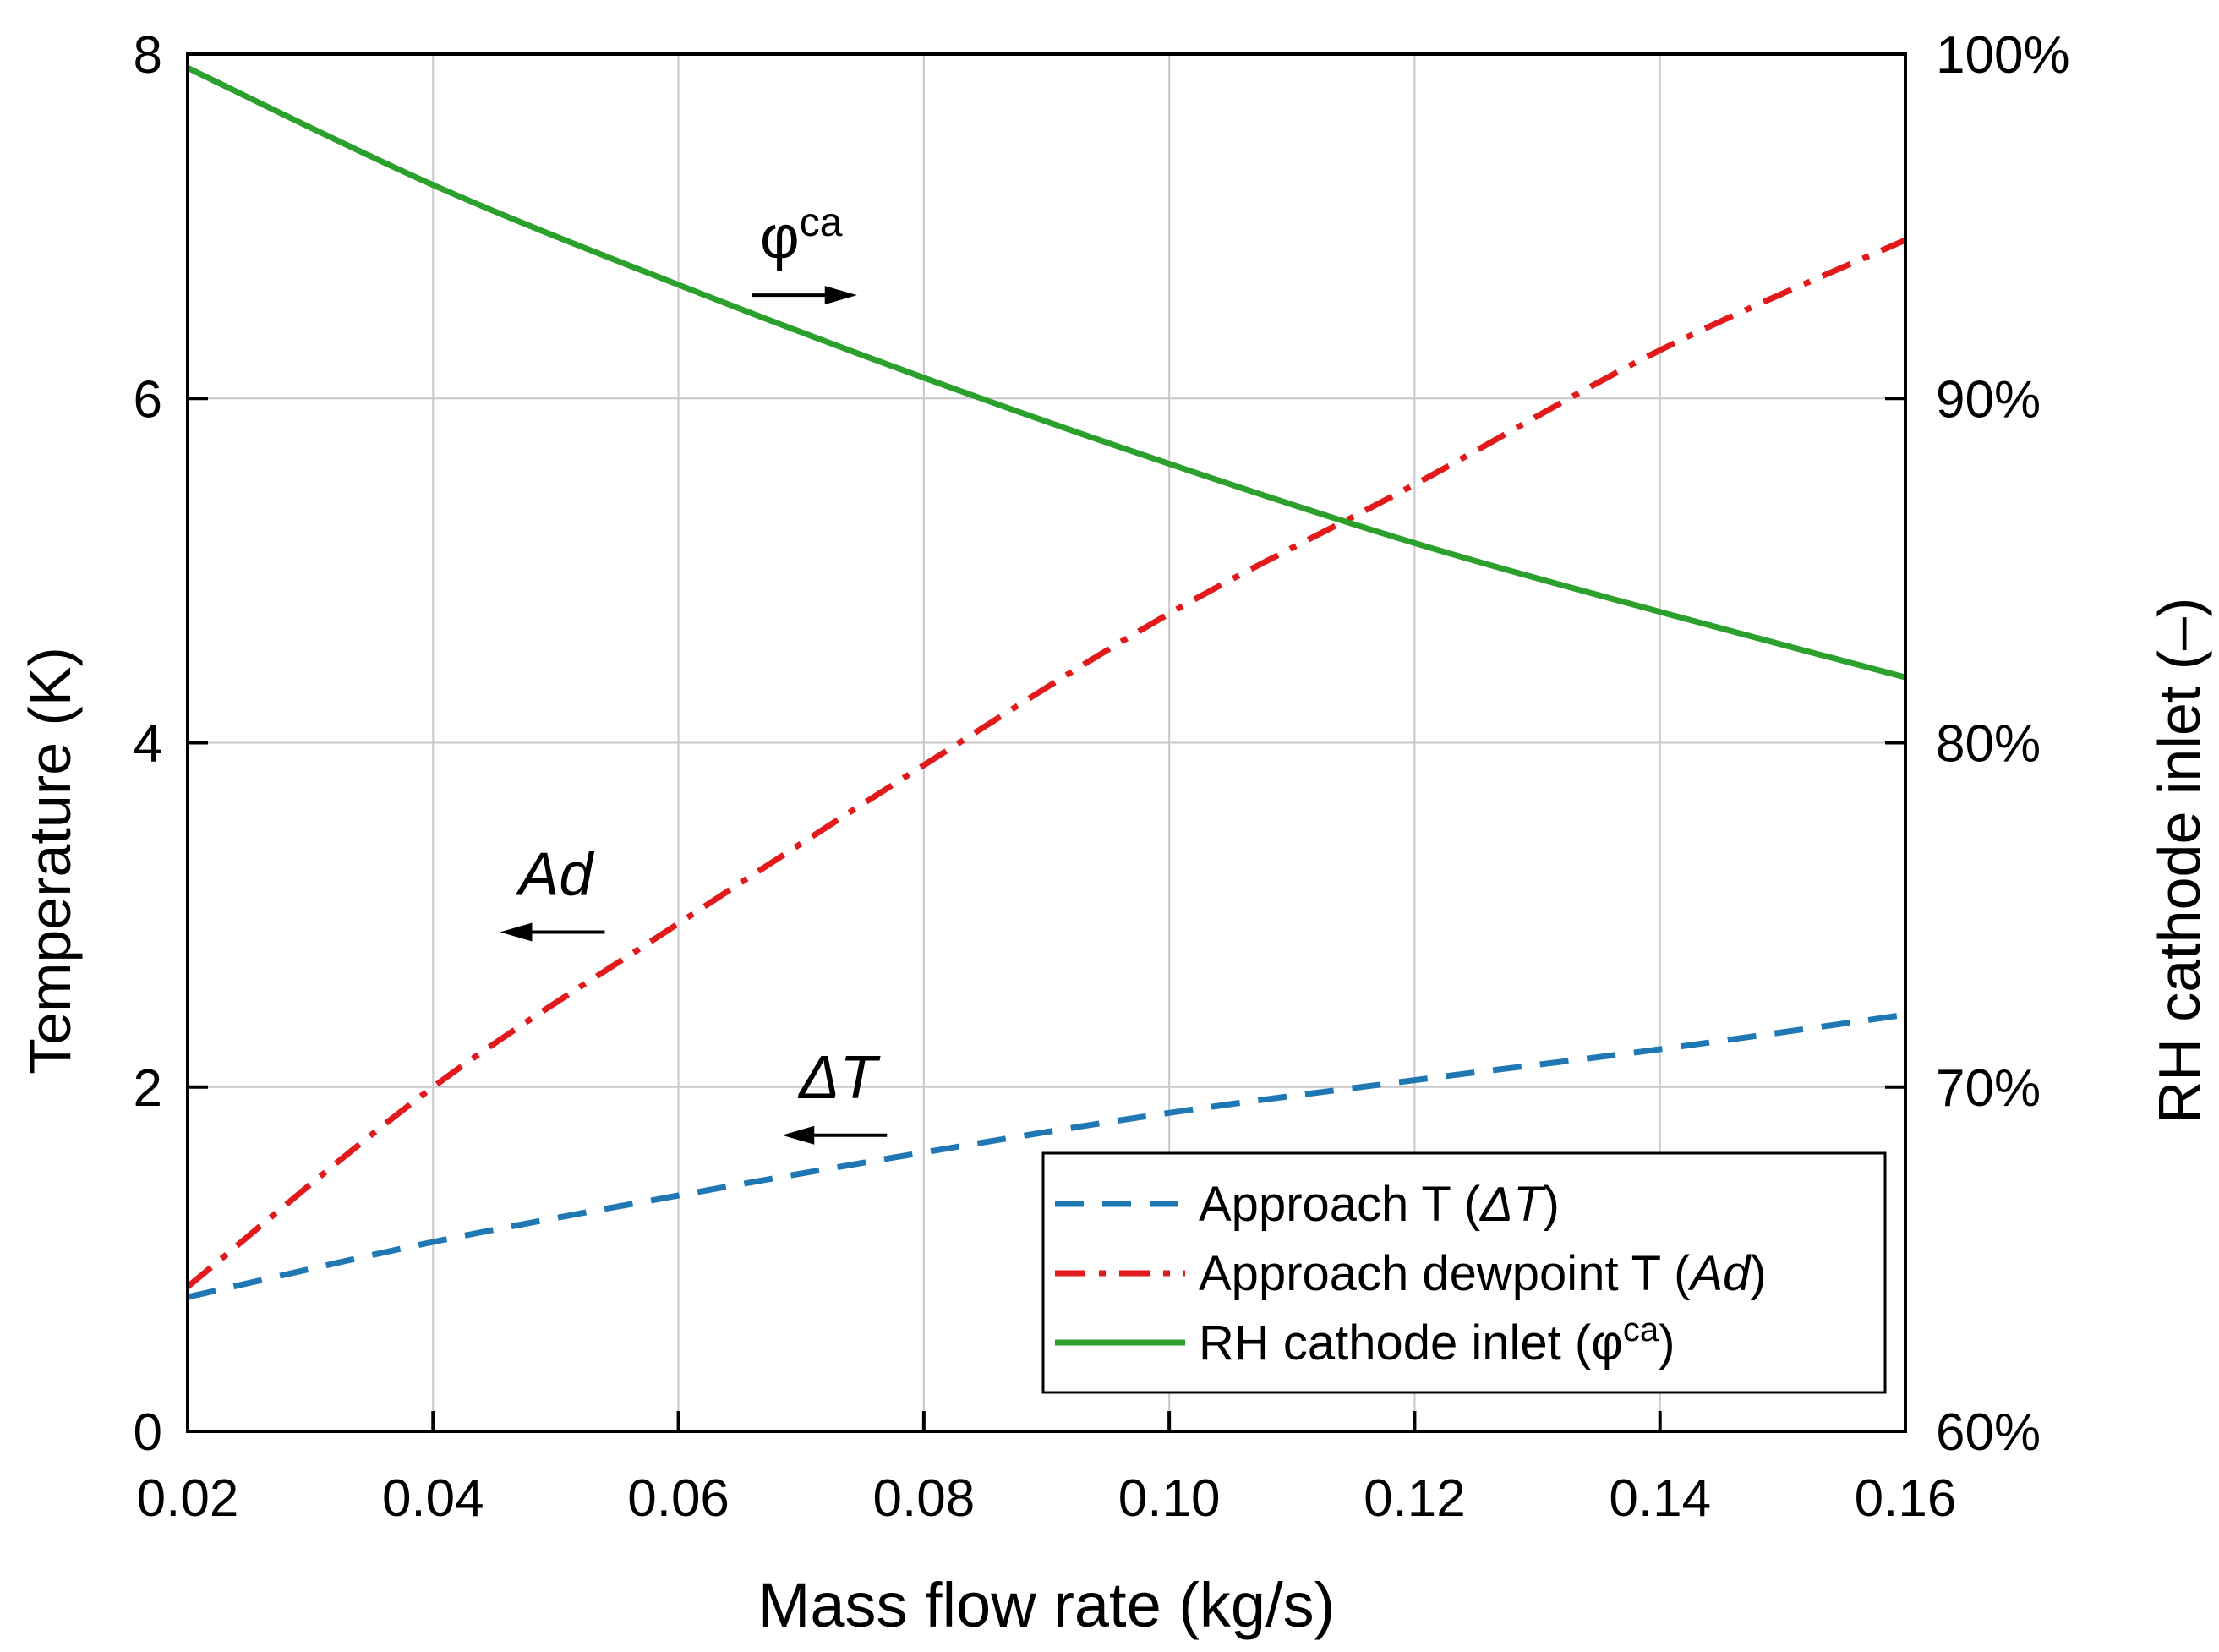 The height and width of the screenshot is (1652, 2219). I want to click on annotation-0: φca, so click(805, 252).